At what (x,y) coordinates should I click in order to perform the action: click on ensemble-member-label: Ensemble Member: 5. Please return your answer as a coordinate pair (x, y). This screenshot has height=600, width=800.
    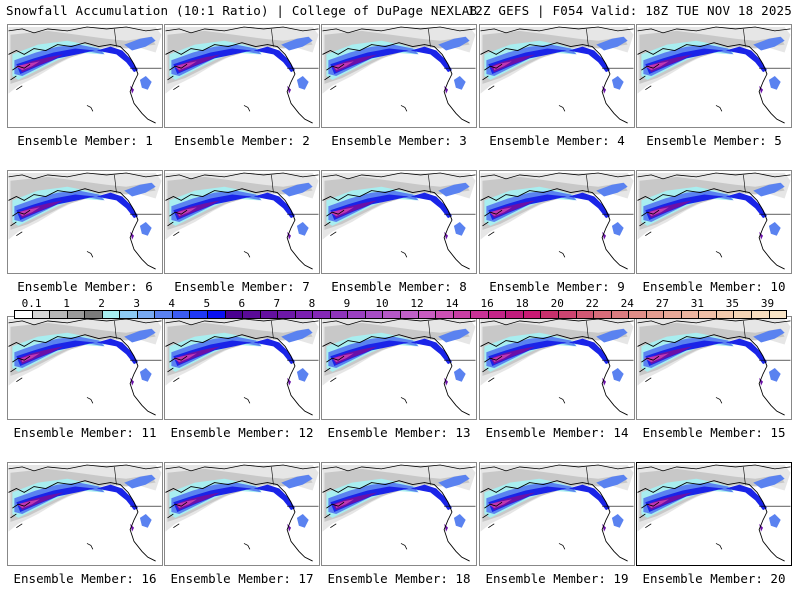
    Looking at the image, I should click on (714, 140).